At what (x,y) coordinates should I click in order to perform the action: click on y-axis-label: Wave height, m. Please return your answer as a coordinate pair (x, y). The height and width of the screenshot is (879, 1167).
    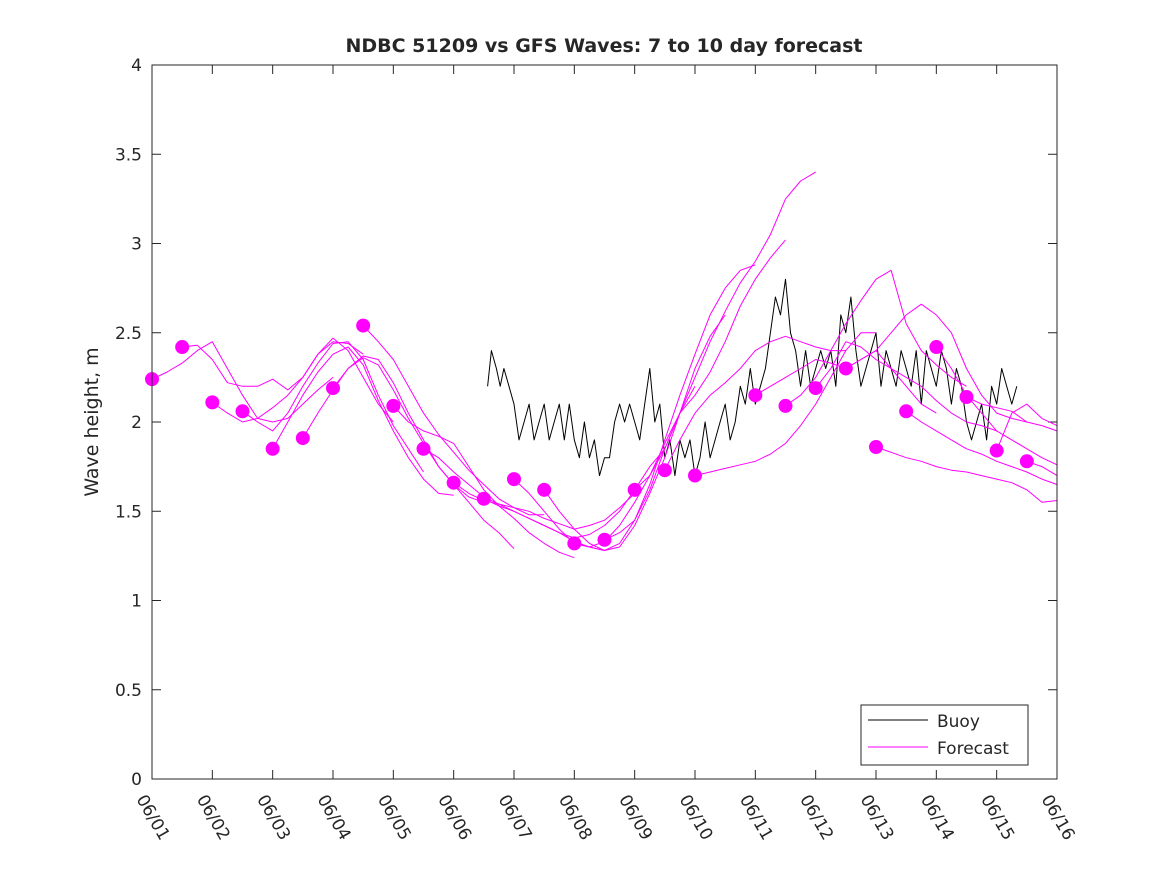
    Looking at the image, I should click on (92, 421).